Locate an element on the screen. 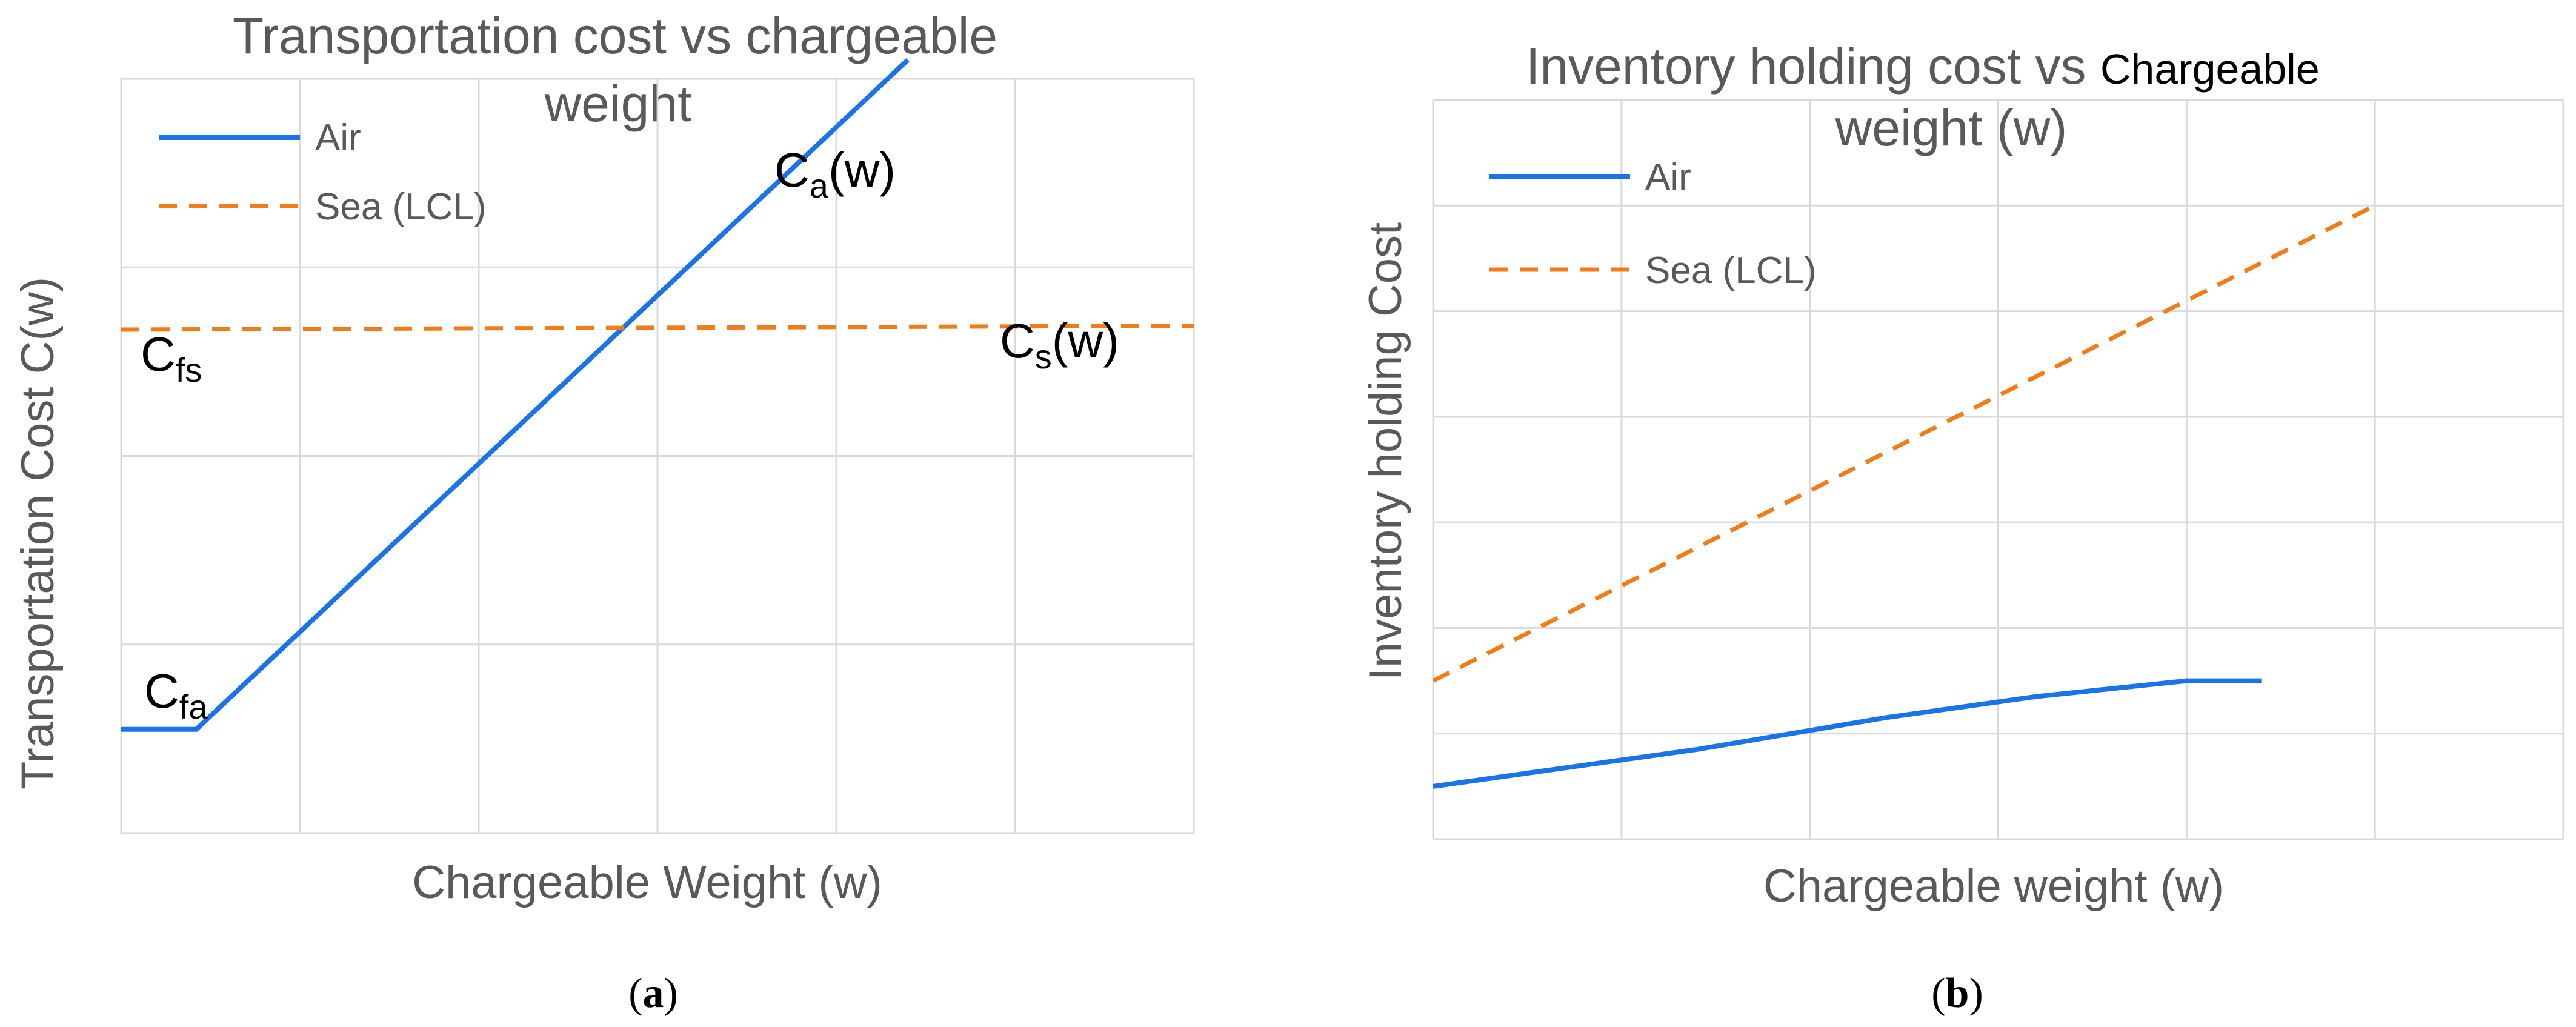  chart-b-series-line-air is located at coordinates (1847, 733).